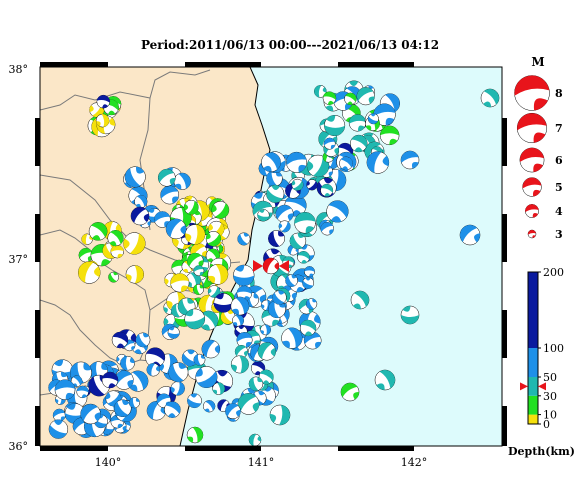  What do you see at coordinates (19, 69) in the screenshot?
I see `lat-label-38: 38°` at bounding box center [19, 69].